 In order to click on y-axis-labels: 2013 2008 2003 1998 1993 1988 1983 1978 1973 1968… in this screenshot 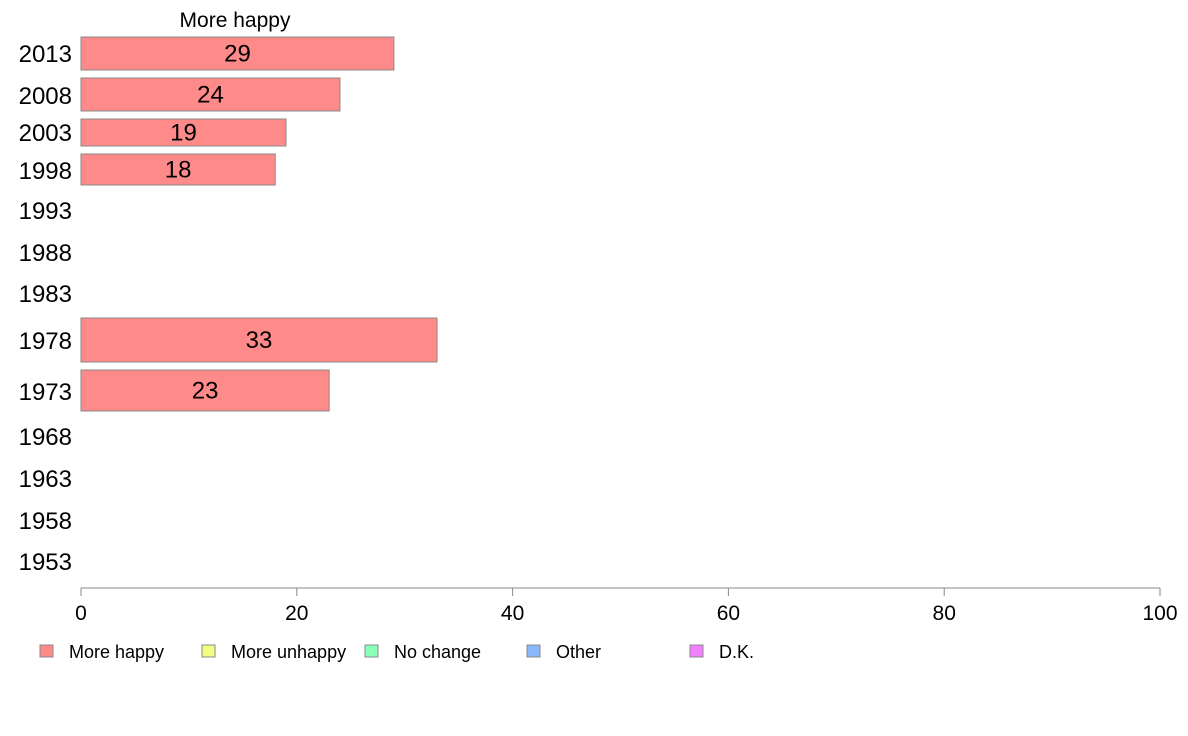, I will do `click(45, 308)`.